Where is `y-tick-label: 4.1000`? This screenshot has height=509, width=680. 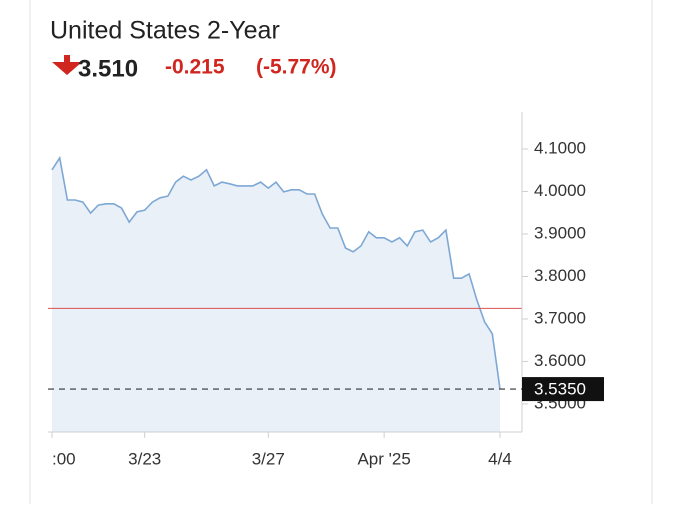
y-tick-label: 4.1000 is located at coordinates (560, 147).